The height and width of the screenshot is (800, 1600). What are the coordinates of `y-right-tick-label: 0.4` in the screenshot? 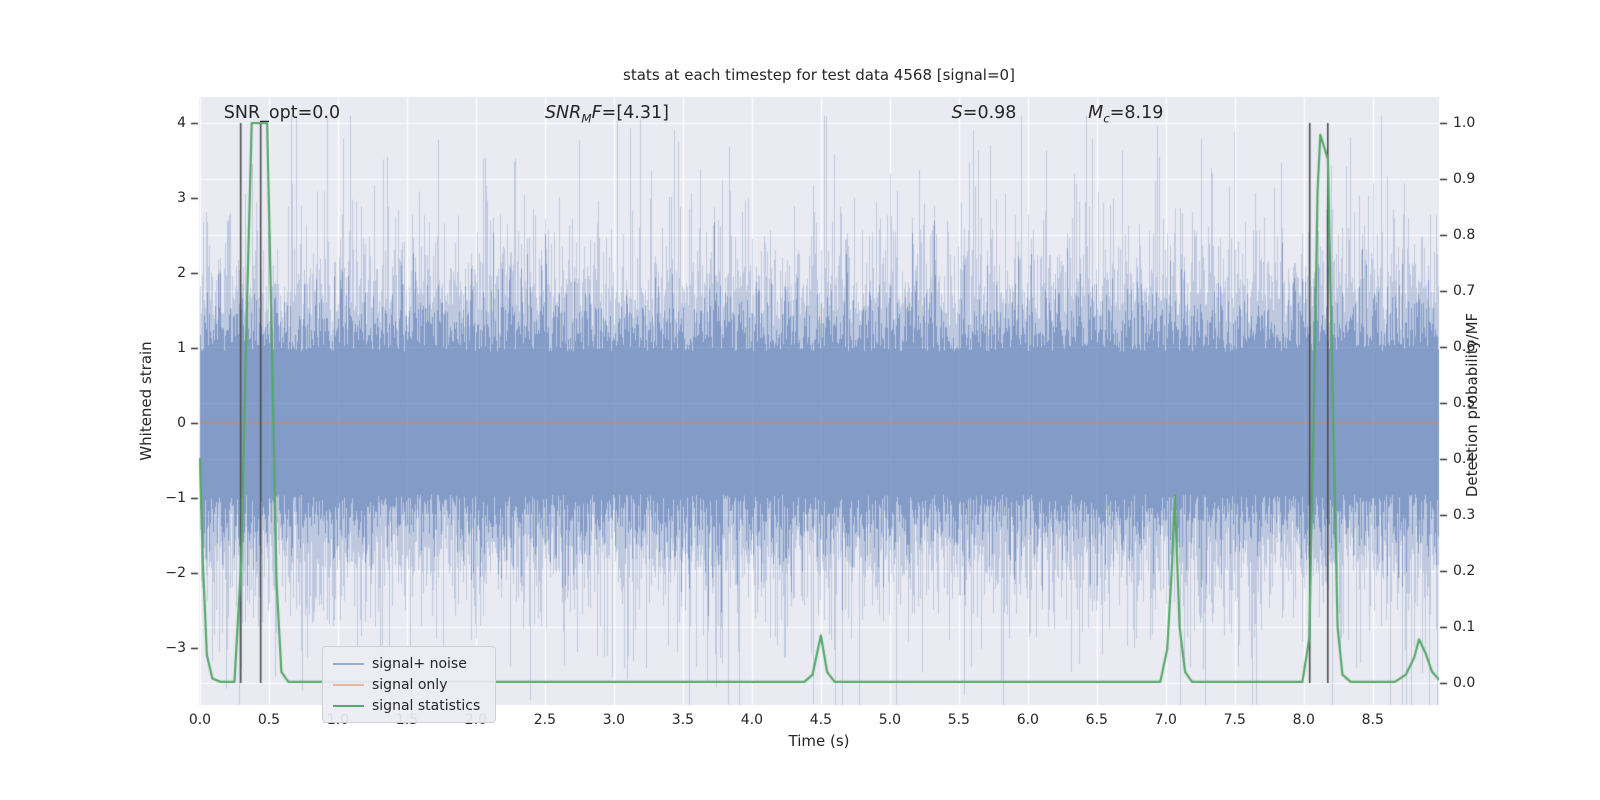 It's located at (1464, 458).